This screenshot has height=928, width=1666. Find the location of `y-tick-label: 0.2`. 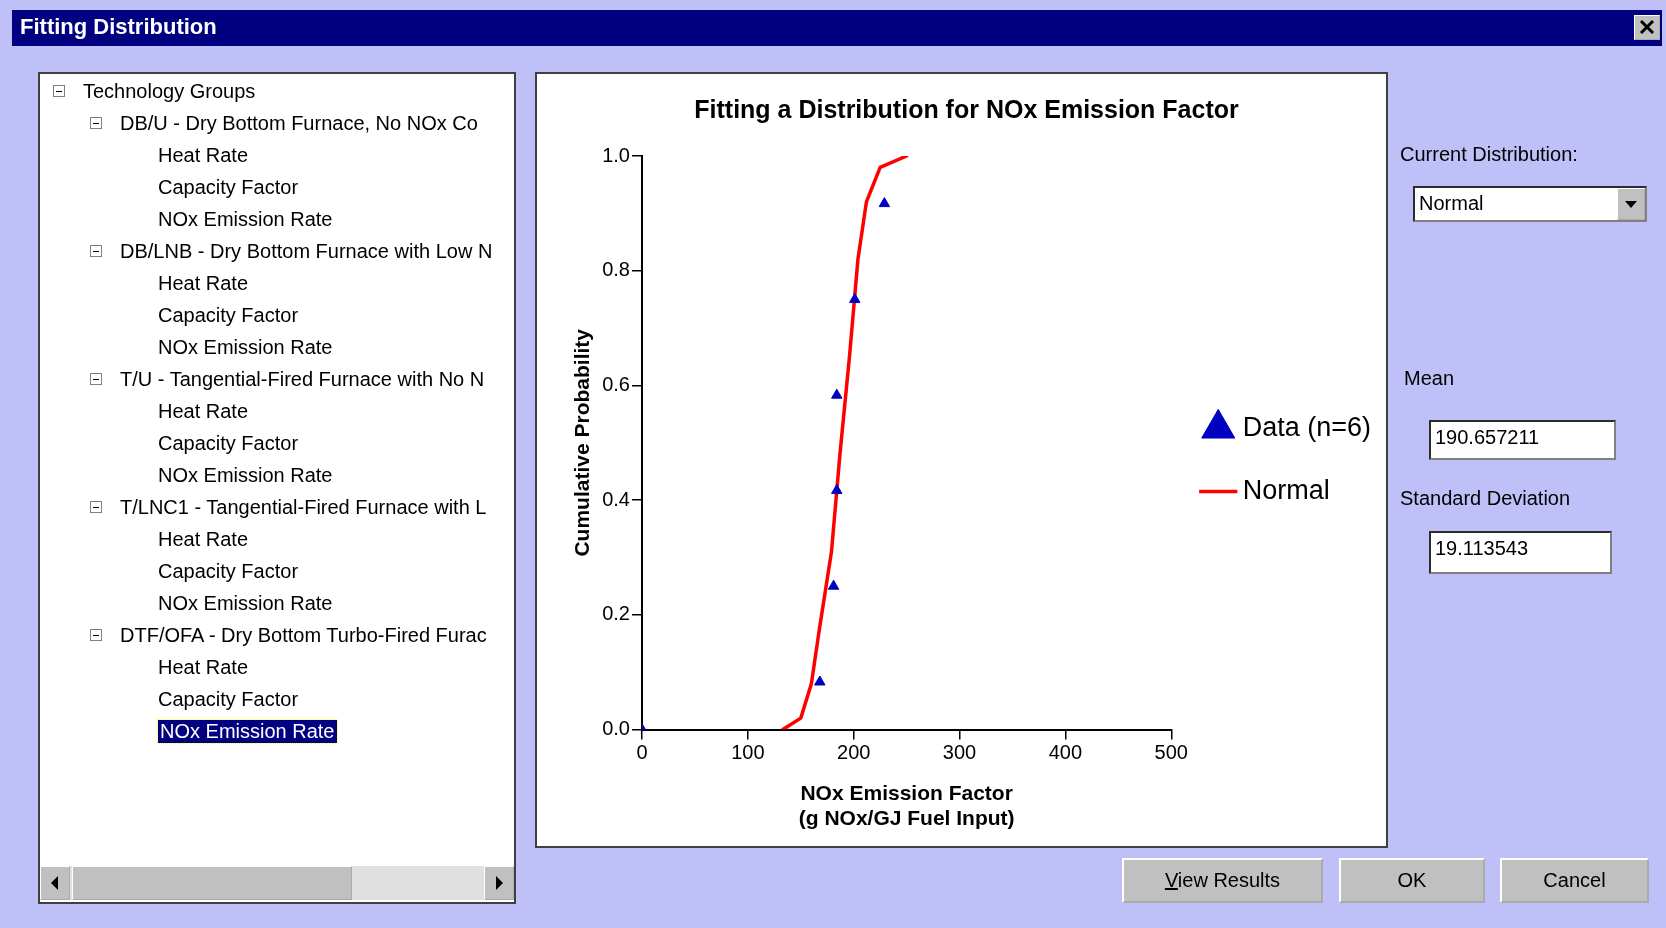

y-tick-label: 0.2 is located at coordinates (616, 613).